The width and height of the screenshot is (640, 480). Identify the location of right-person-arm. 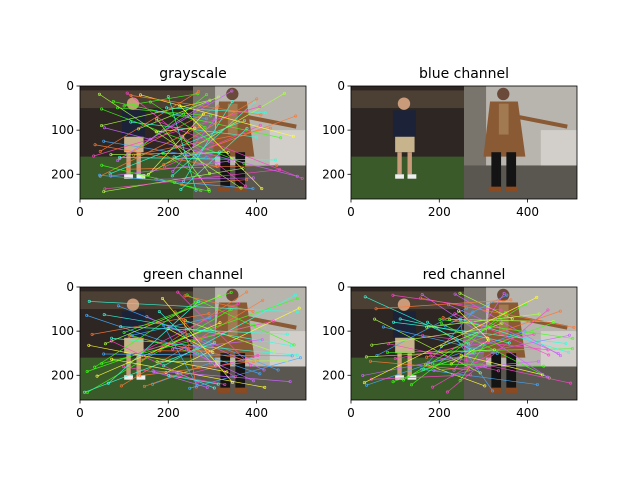
(271, 121).